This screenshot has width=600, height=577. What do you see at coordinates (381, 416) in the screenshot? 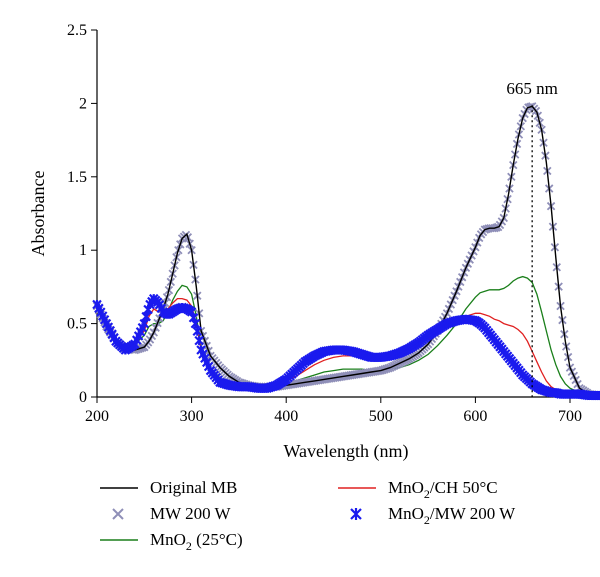
I see `x-tick-label: 500` at bounding box center [381, 416].